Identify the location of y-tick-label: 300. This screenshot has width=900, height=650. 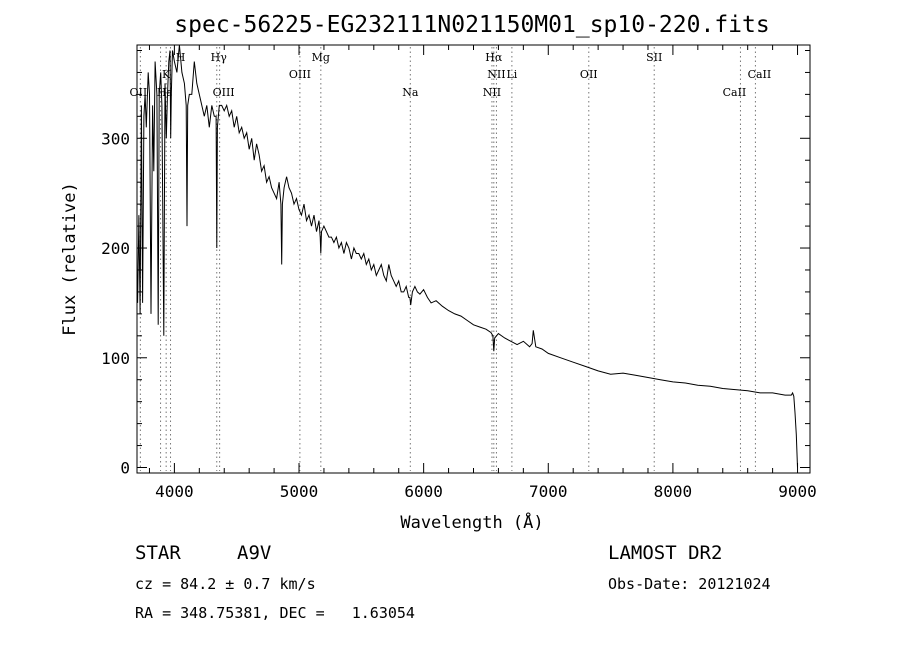
(115, 138).